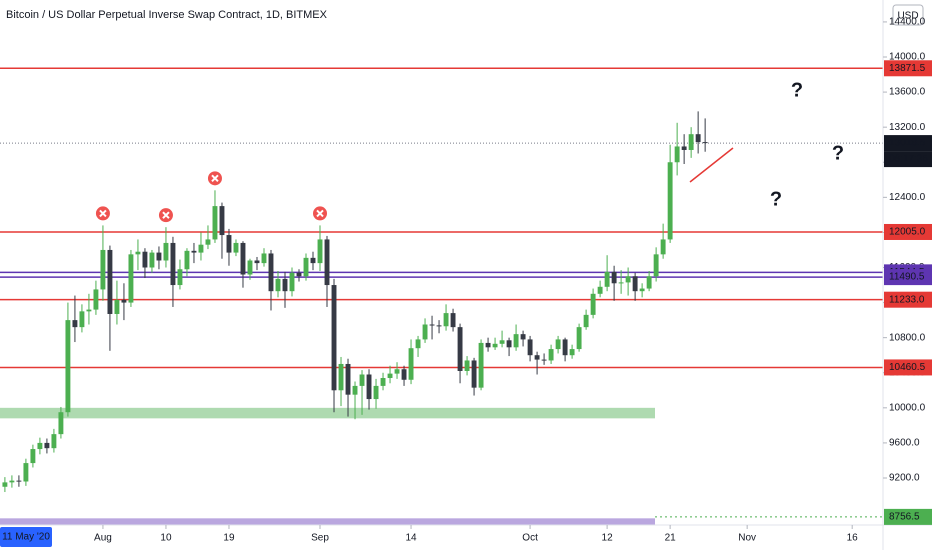  I want to click on currency-label: USD, so click(907, 16).